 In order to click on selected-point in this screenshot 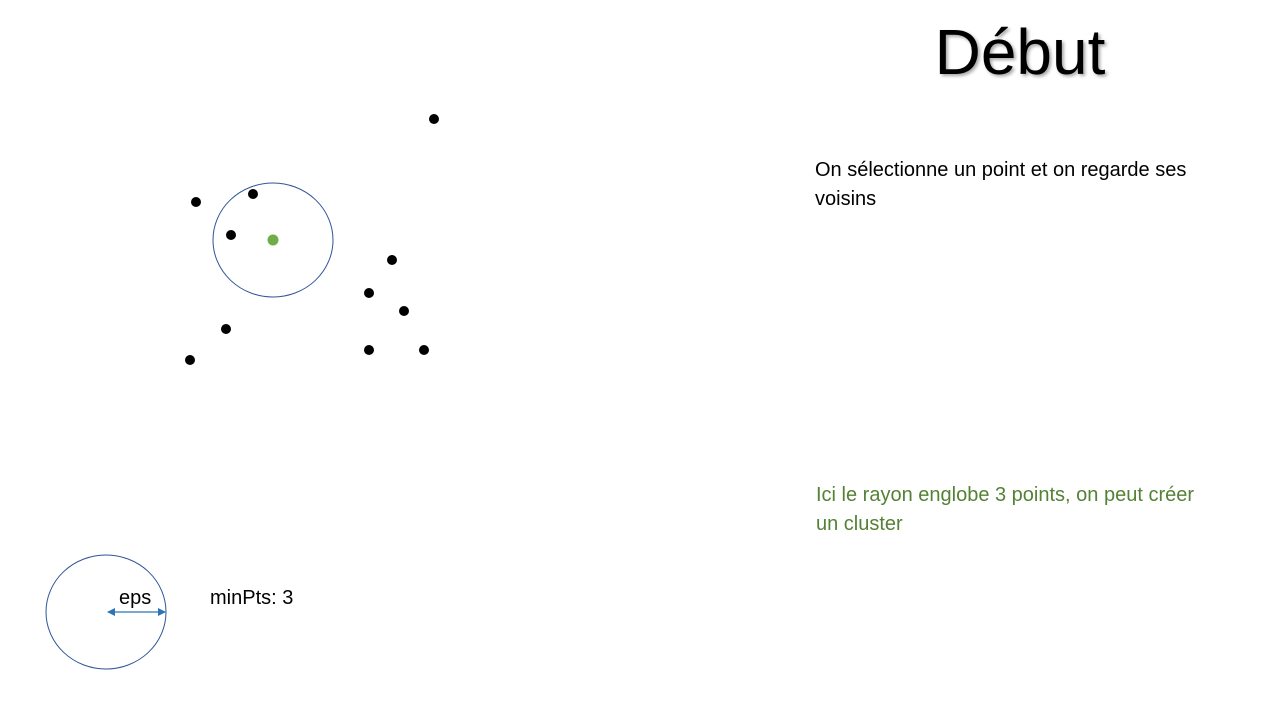, I will do `click(273, 240)`.